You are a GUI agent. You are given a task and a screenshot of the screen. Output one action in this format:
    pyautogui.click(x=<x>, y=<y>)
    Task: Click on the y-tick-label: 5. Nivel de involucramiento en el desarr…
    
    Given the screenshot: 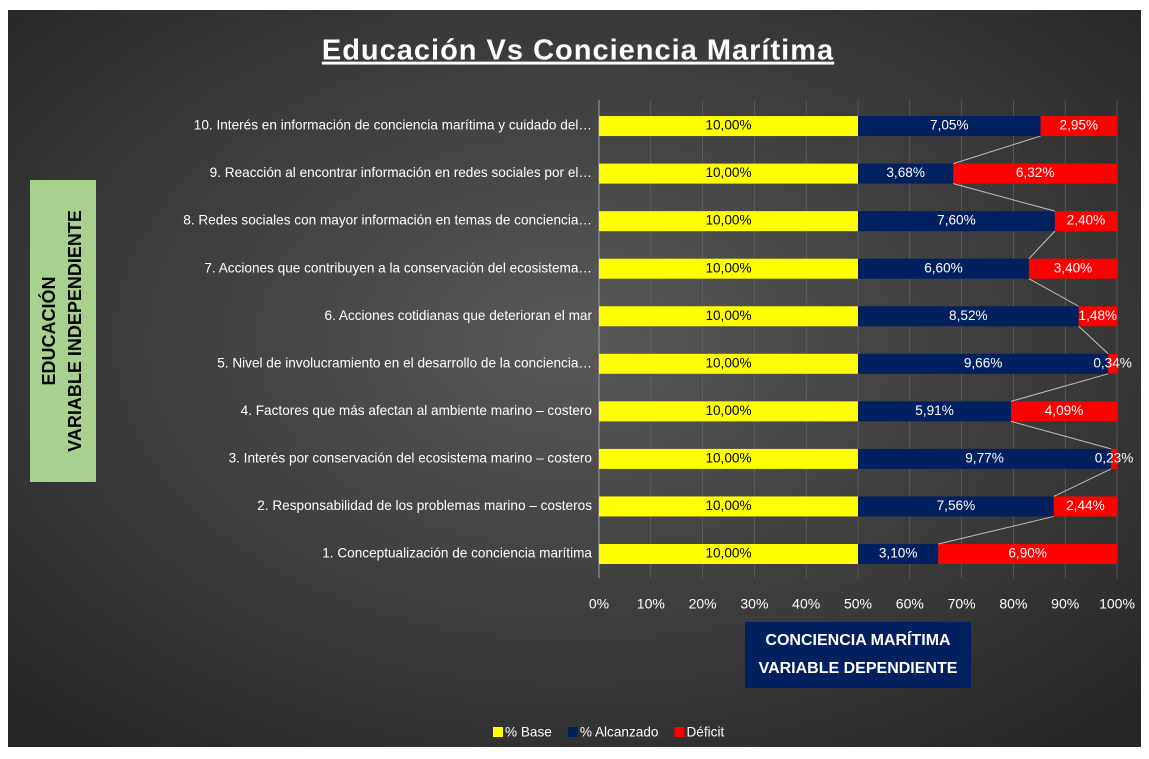 What is the action you would take?
    pyautogui.click(x=404, y=362)
    